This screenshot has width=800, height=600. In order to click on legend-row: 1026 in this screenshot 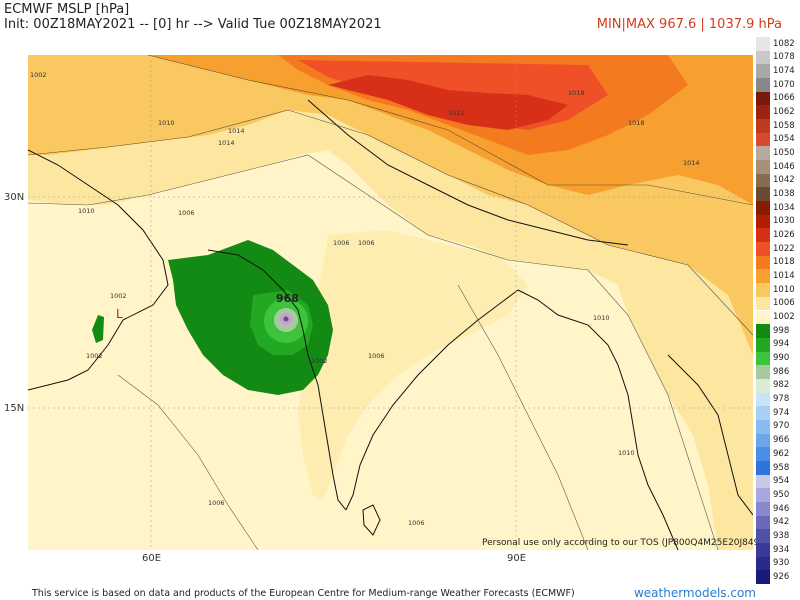, I will do `click(778, 235)`.